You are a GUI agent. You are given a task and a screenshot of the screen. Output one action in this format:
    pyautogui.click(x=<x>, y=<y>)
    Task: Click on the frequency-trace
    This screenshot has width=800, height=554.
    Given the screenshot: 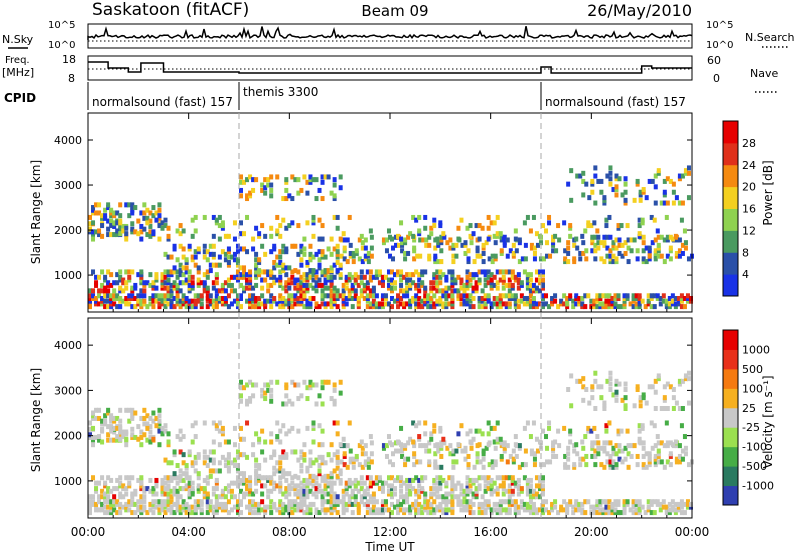 What is the action you would take?
    pyautogui.click(x=390, y=67)
    